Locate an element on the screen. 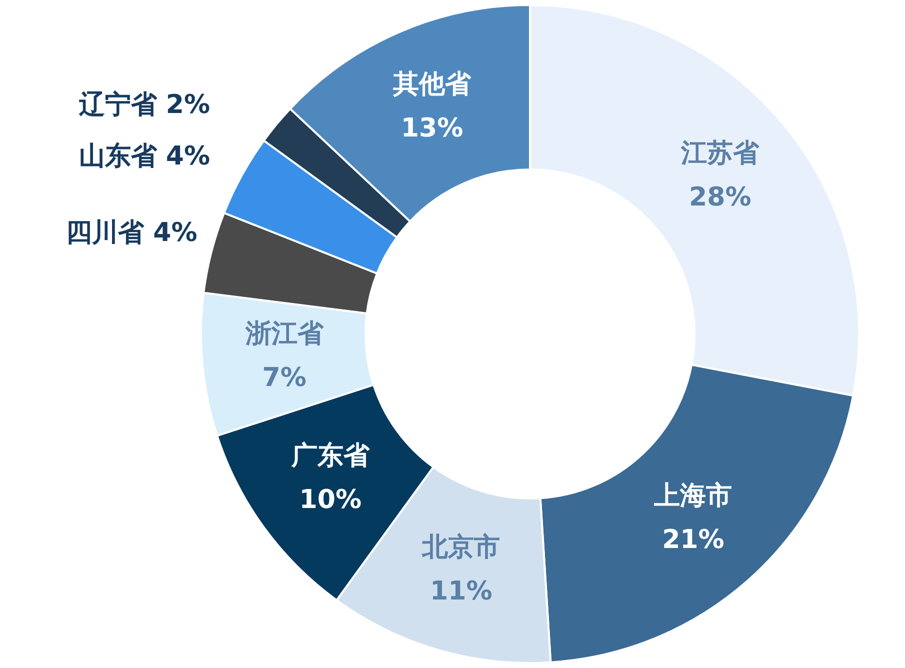 Image resolution: width=905 pixels, height=668 pixels. slice-label: 辽宁省 2% is located at coordinates (144, 105).